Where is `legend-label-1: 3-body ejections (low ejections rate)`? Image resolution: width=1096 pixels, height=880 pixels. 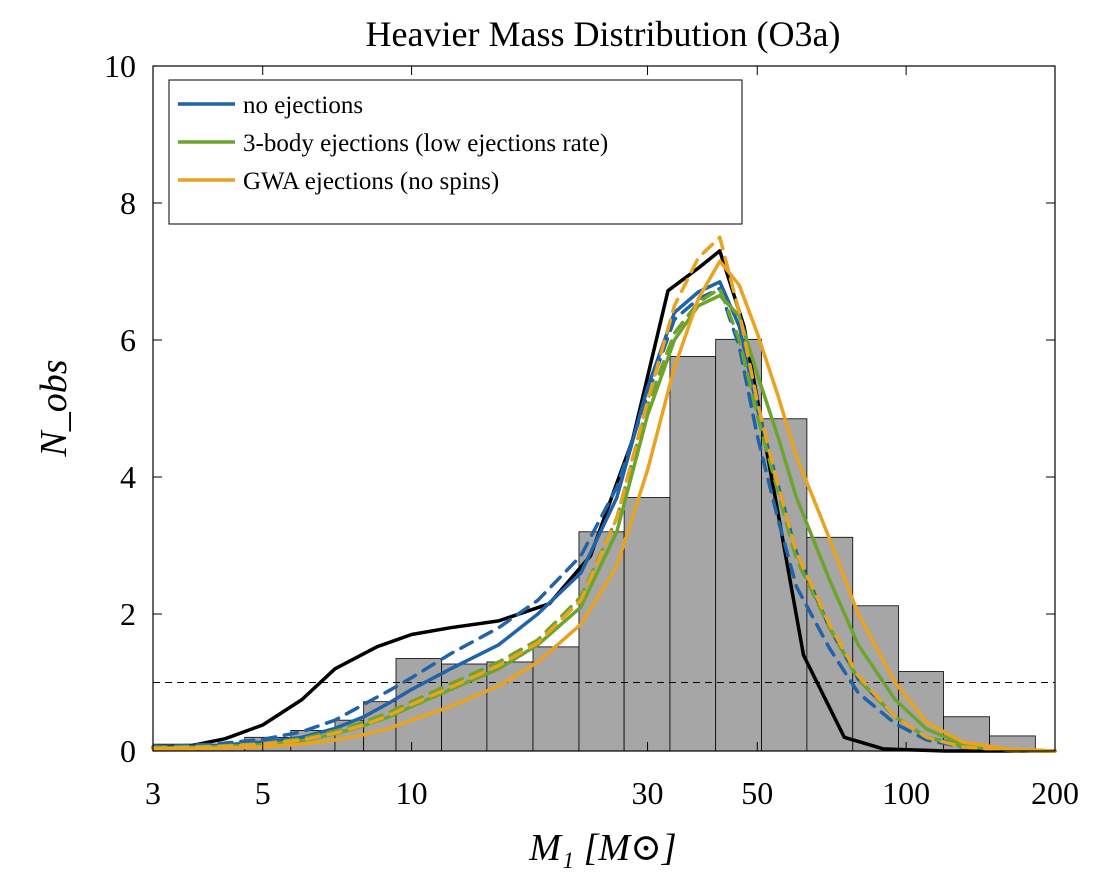
legend-label-1: 3-body ejections (low ejections rate) is located at coordinates (425, 143).